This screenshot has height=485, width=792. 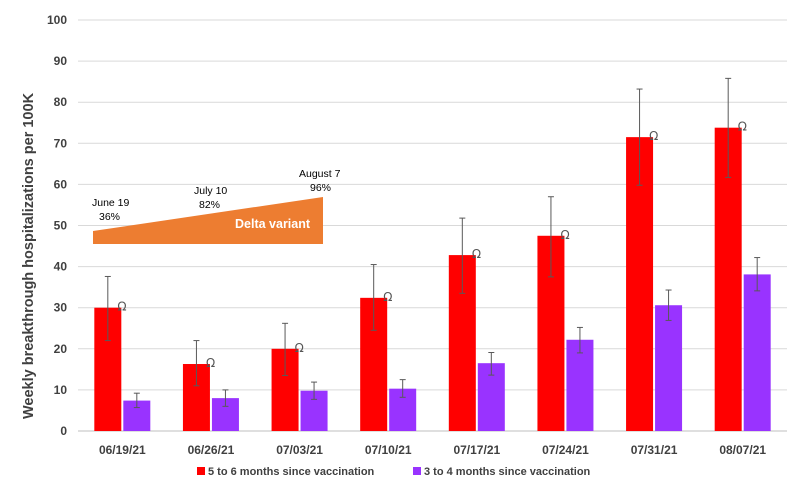 I want to click on x-tick-08-07-21: 08/07/21, so click(x=742, y=450).